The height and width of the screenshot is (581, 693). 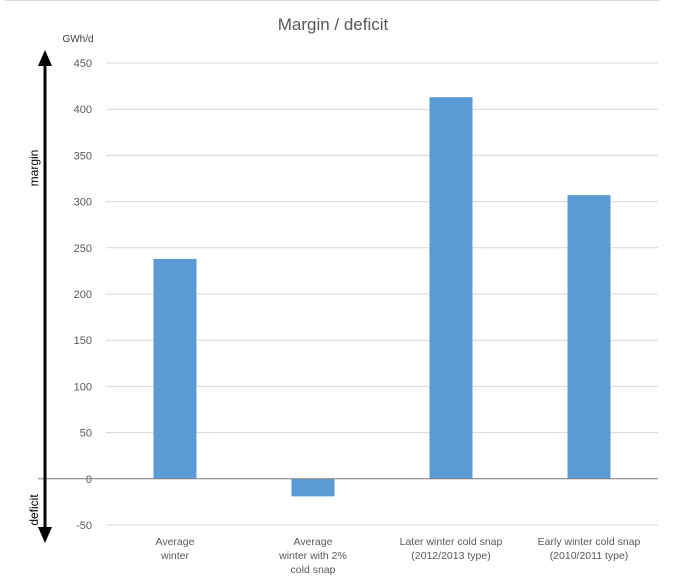 I want to click on category-label: Later winter cold snap (2012/2013 type), so click(x=451, y=549).